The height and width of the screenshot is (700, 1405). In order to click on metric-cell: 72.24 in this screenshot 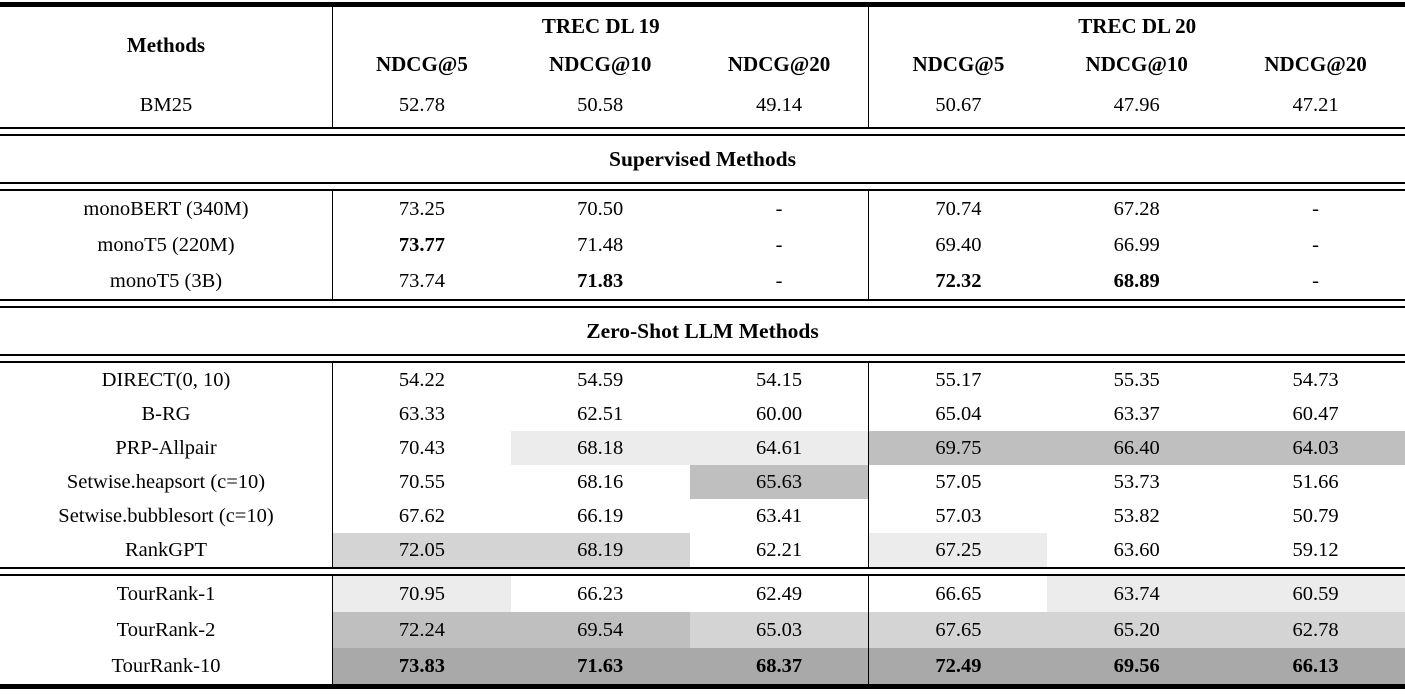, I will do `click(421, 630)`.